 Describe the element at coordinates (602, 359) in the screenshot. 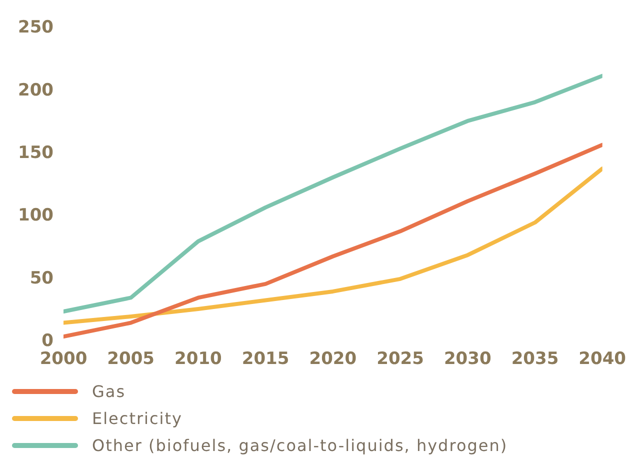

I see `x-tick-label: 2040` at that location.